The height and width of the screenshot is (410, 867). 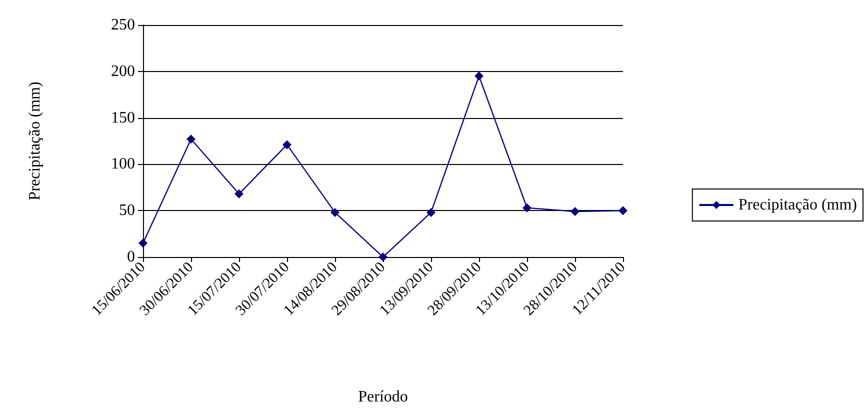 What do you see at coordinates (123, 164) in the screenshot?
I see `y-tick-label: 100` at bounding box center [123, 164].